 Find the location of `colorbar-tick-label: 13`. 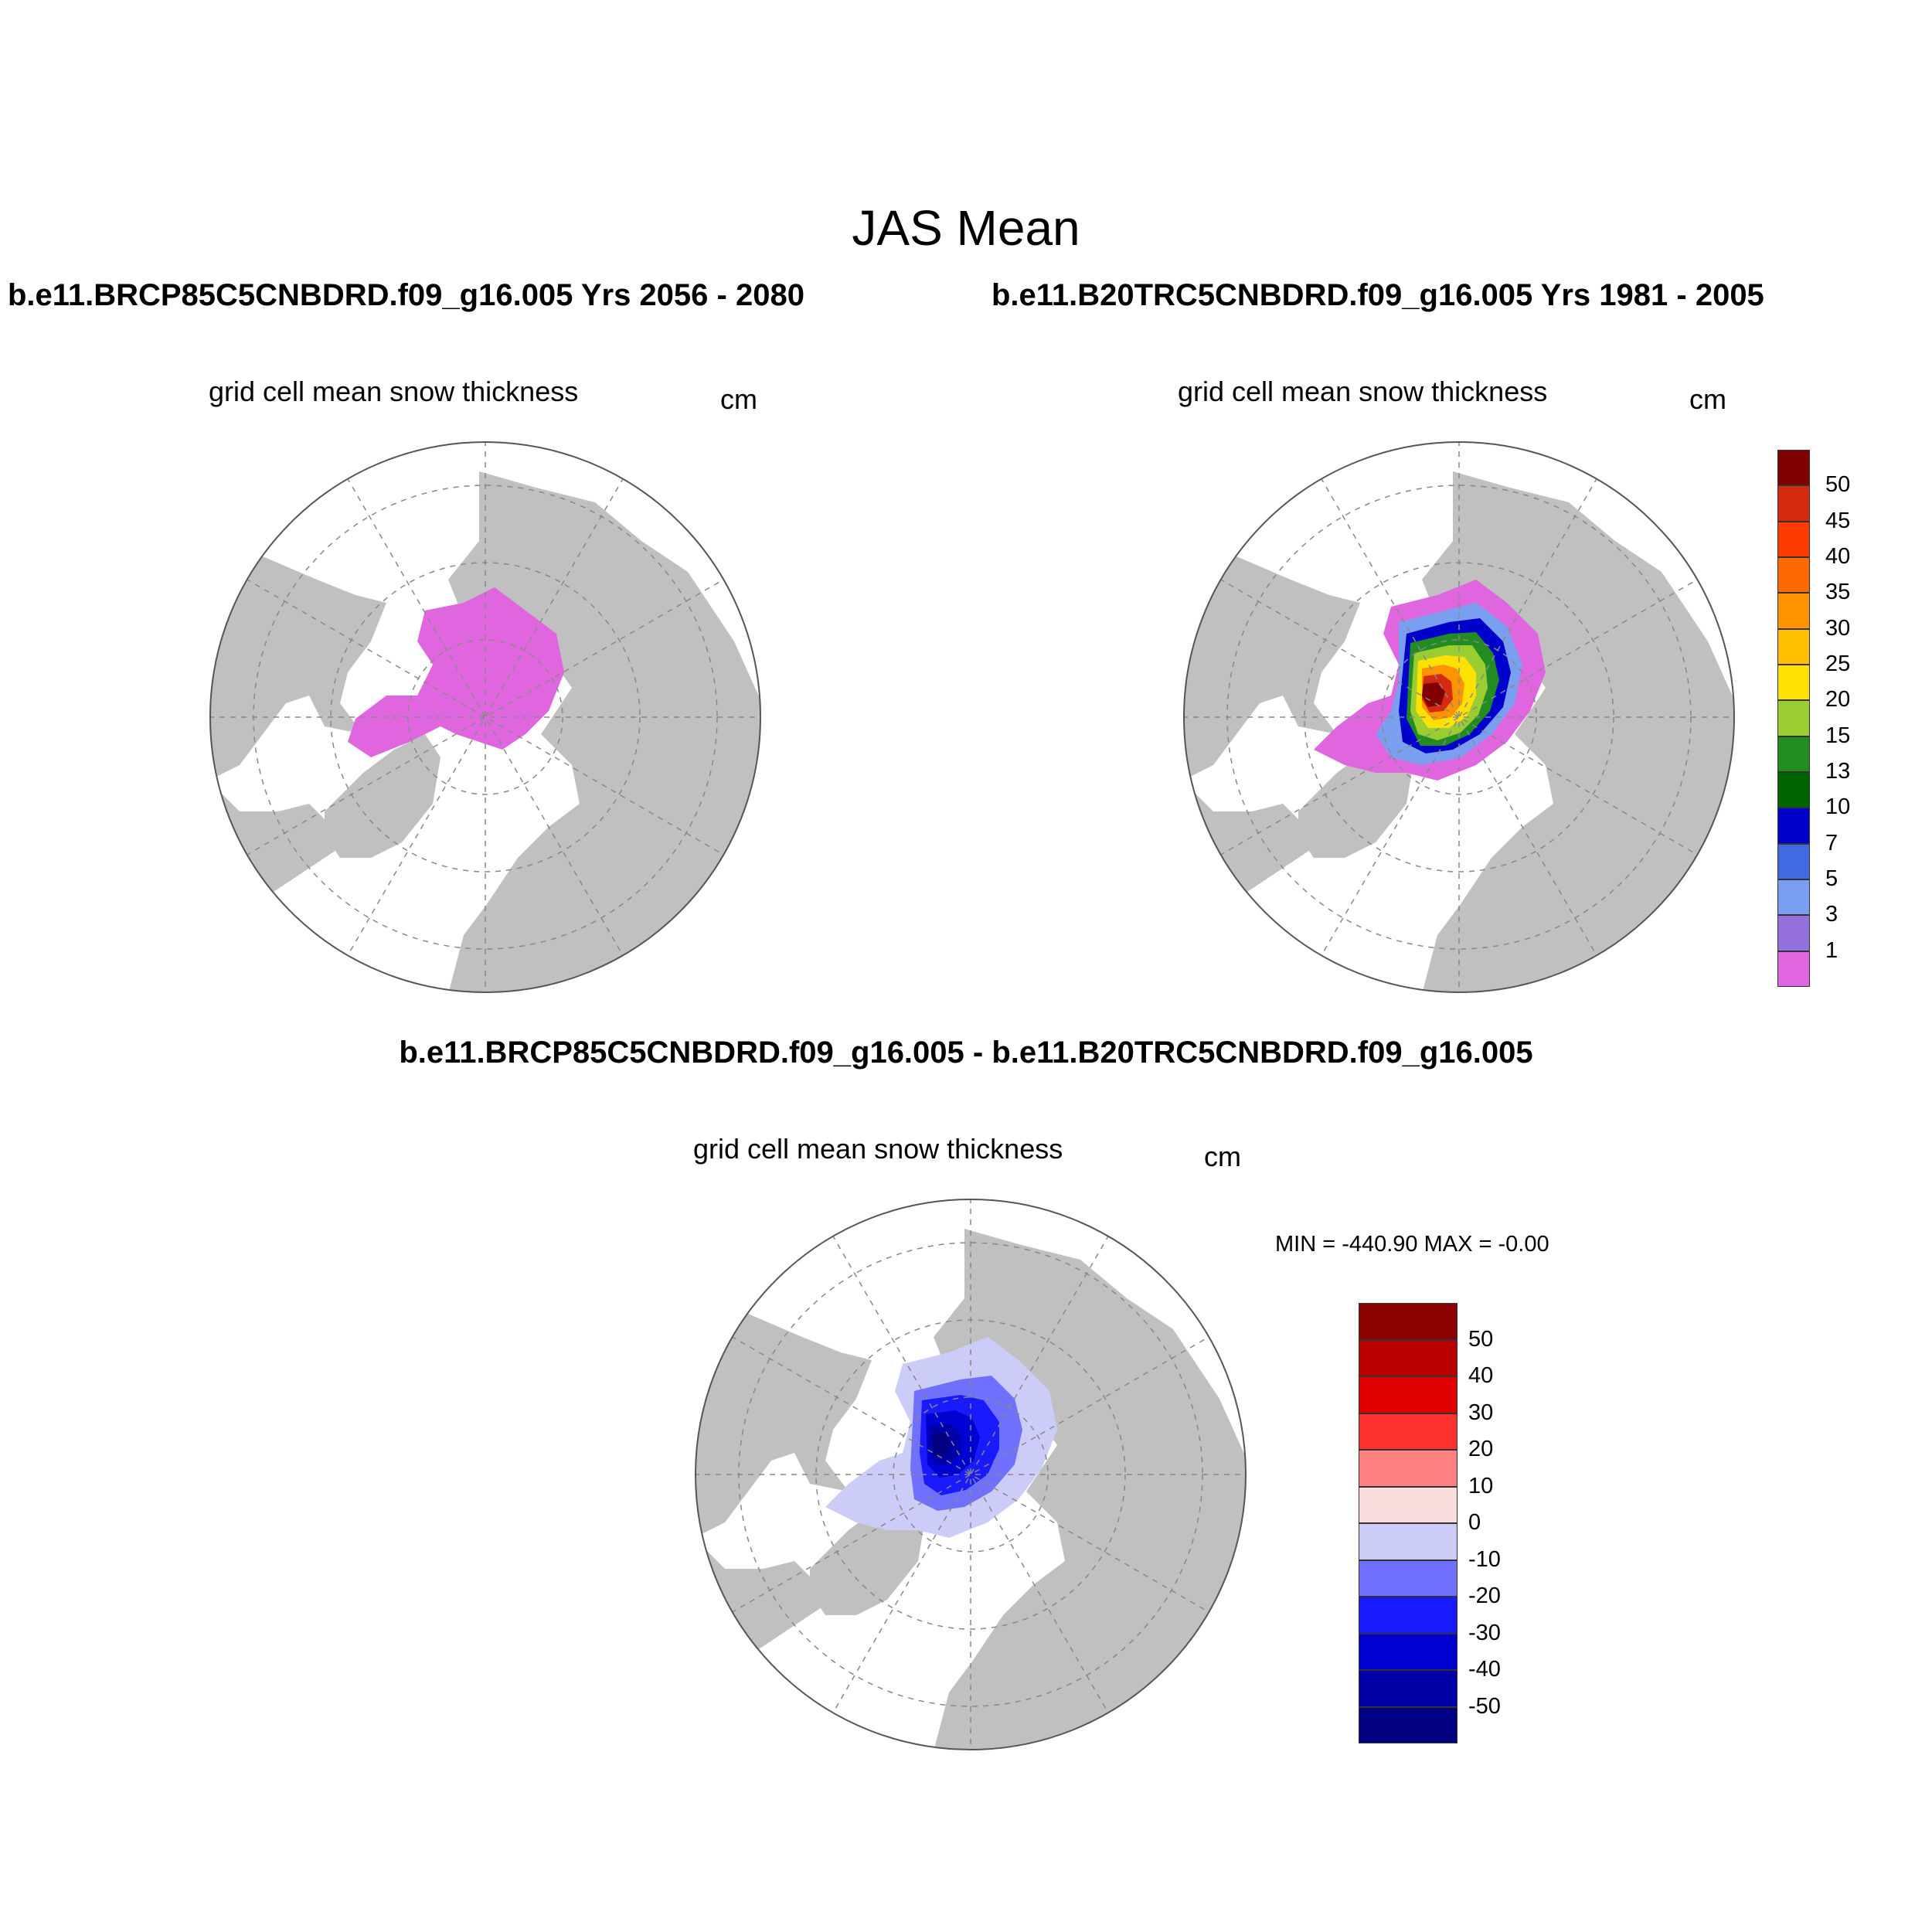

colorbar-tick-label: 13 is located at coordinates (1838, 772).